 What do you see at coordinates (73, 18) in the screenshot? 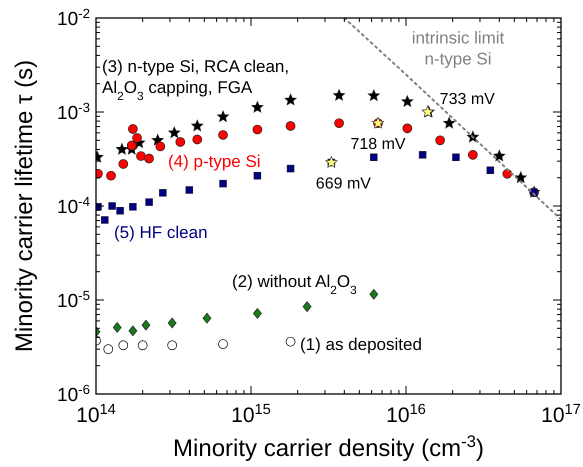
I see `y-tick-label: 10$^{-2}$` at bounding box center [73, 18].